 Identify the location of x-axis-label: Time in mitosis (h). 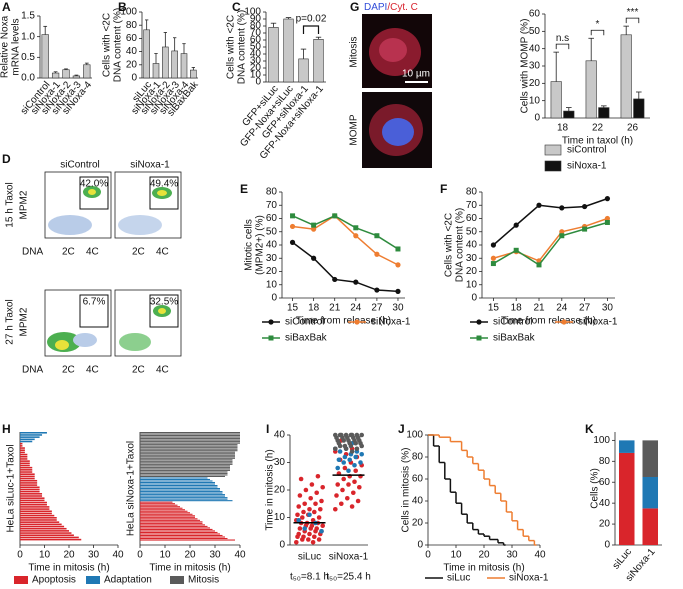
(68, 568).